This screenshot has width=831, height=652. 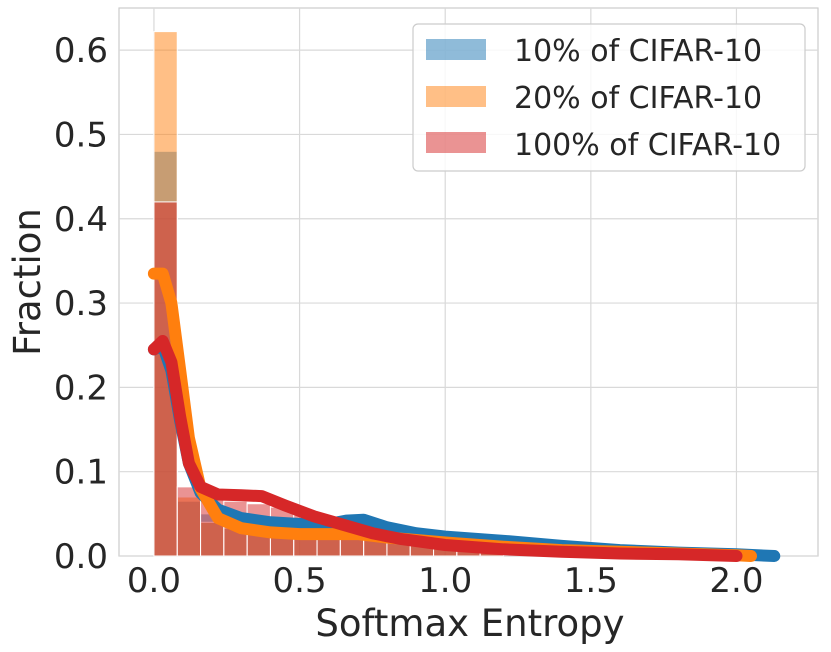 I want to click on legend-label-10pct: 10% of CIFAR-10, so click(x=638, y=51).